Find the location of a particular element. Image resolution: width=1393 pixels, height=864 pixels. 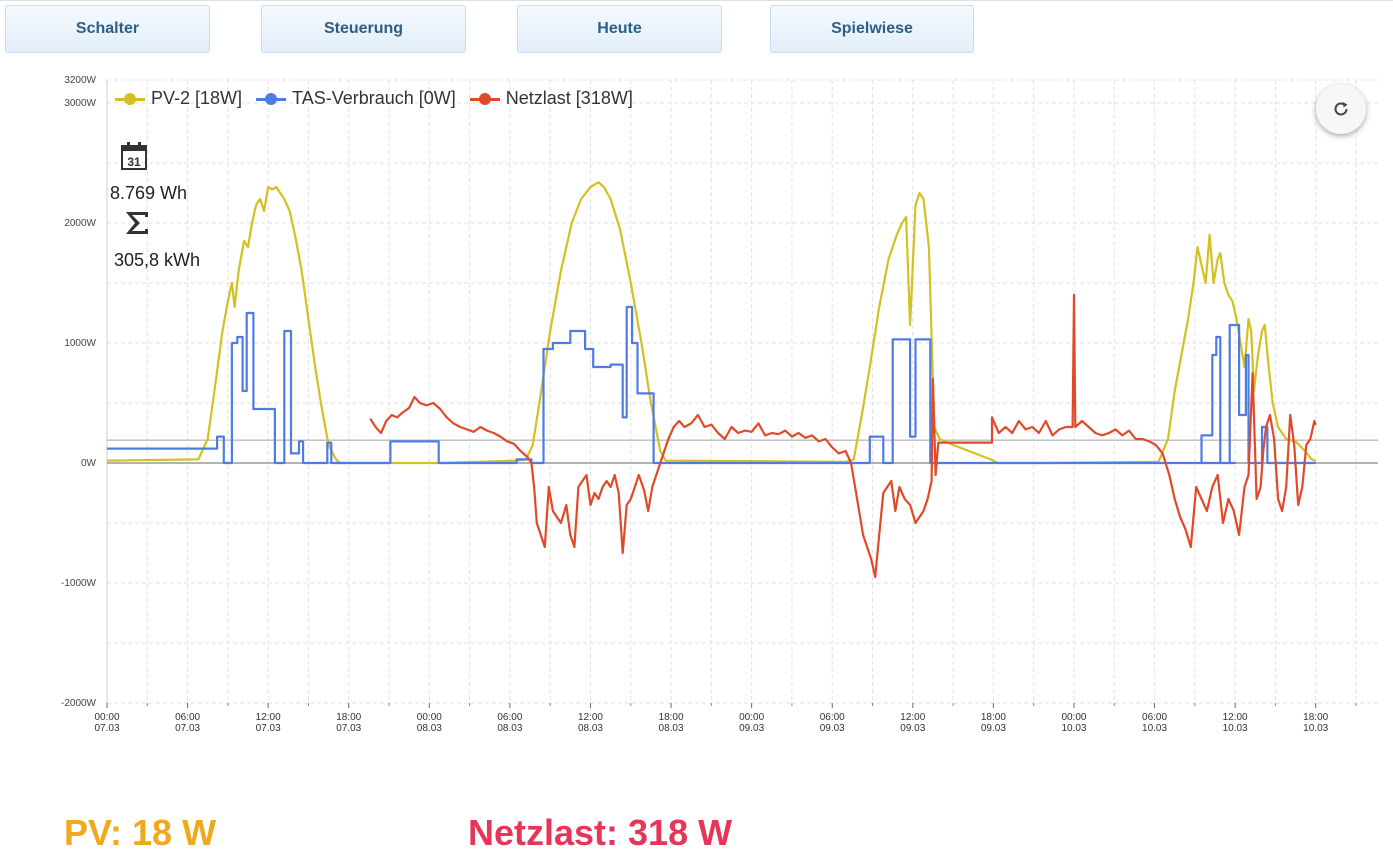

total-energy-value: 305,8 kWh is located at coordinates (157, 260).